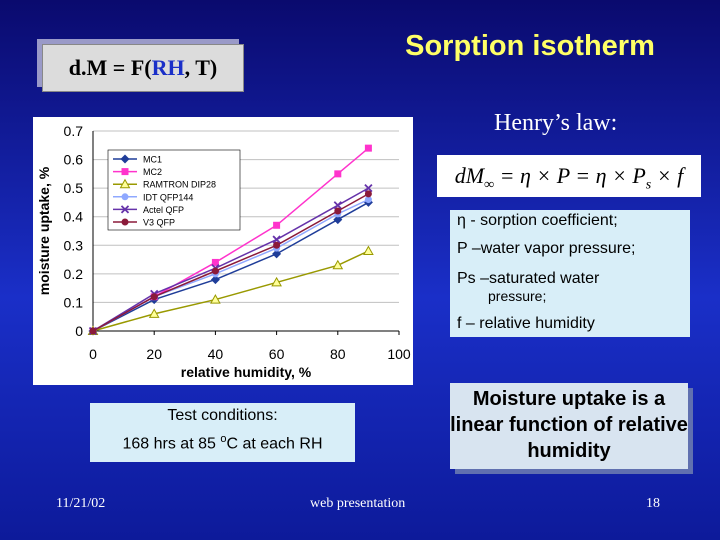 This screenshot has width=720, height=540. I want to click on definition: Ps –saturated water, so click(528, 278).